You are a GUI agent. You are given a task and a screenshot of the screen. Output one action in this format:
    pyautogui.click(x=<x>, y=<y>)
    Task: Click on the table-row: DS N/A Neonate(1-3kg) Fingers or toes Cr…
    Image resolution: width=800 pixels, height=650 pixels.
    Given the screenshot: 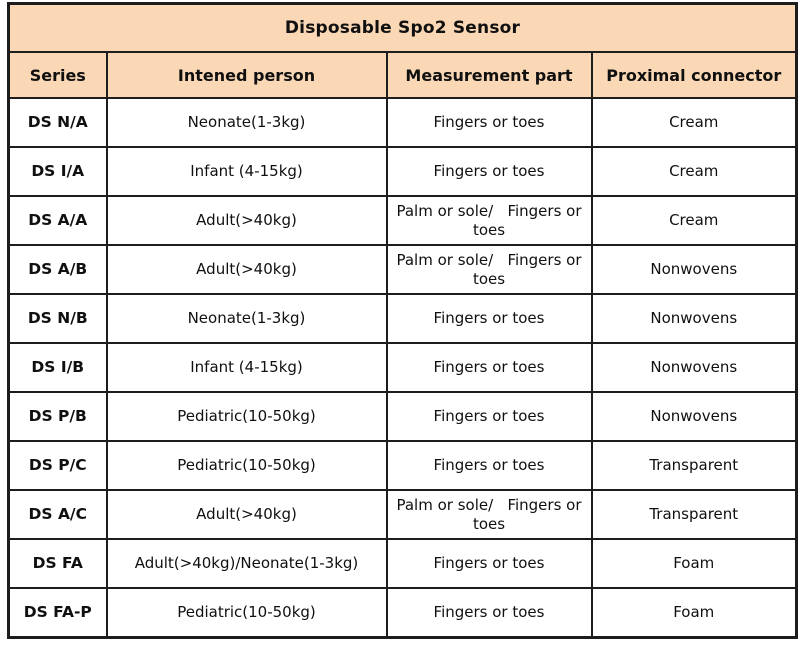 What is the action you would take?
    pyautogui.click(x=402, y=122)
    